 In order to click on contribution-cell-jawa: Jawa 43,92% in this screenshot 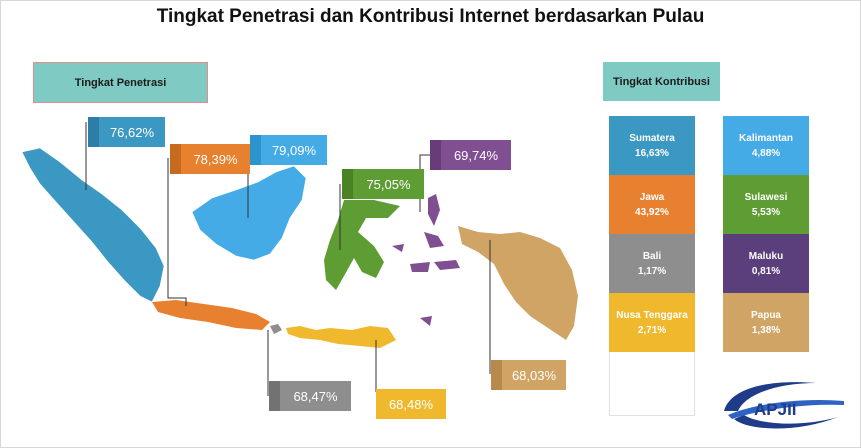, I will do `click(652, 204)`.